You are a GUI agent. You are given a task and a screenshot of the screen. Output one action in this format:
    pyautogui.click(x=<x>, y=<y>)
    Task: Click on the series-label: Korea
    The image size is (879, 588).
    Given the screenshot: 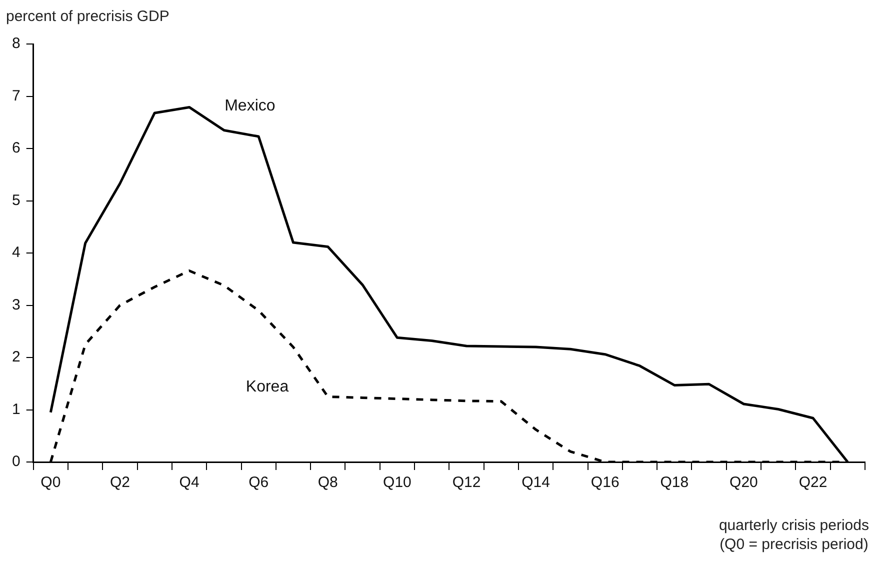 What is the action you would take?
    pyautogui.click(x=267, y=387)
    